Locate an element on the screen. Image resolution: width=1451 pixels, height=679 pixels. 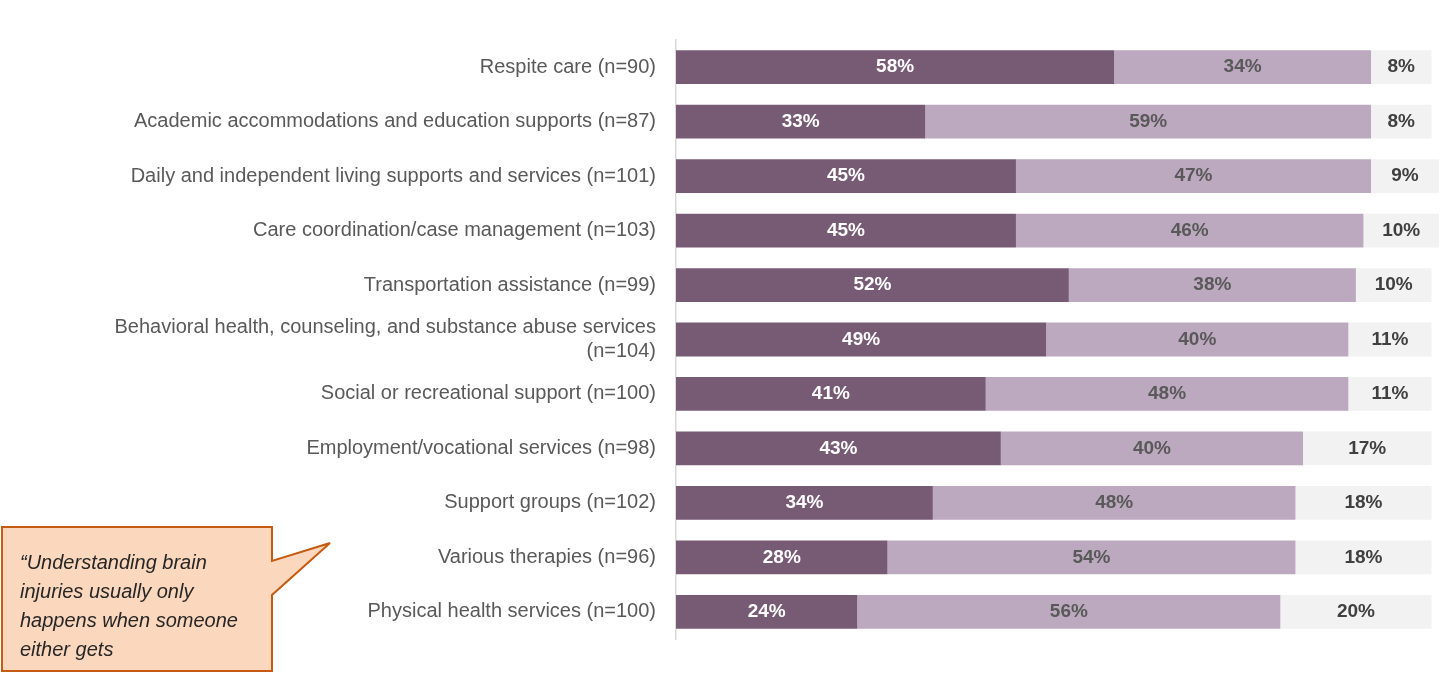
data-label: 59% is located at coordinates (1148, 120).